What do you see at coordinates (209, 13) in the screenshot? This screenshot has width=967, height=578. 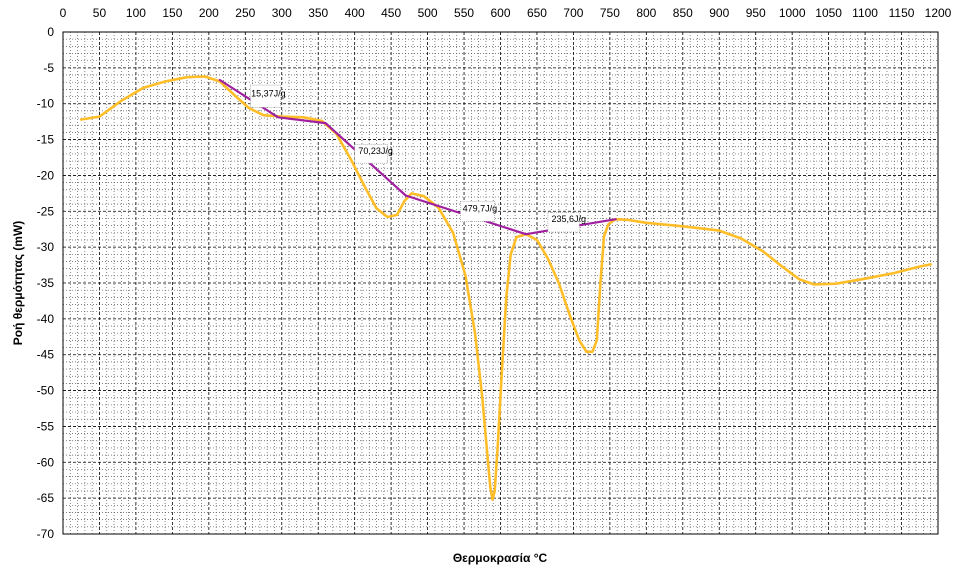 I see `x-tick-label: 200` at bounding box center [209, 13].